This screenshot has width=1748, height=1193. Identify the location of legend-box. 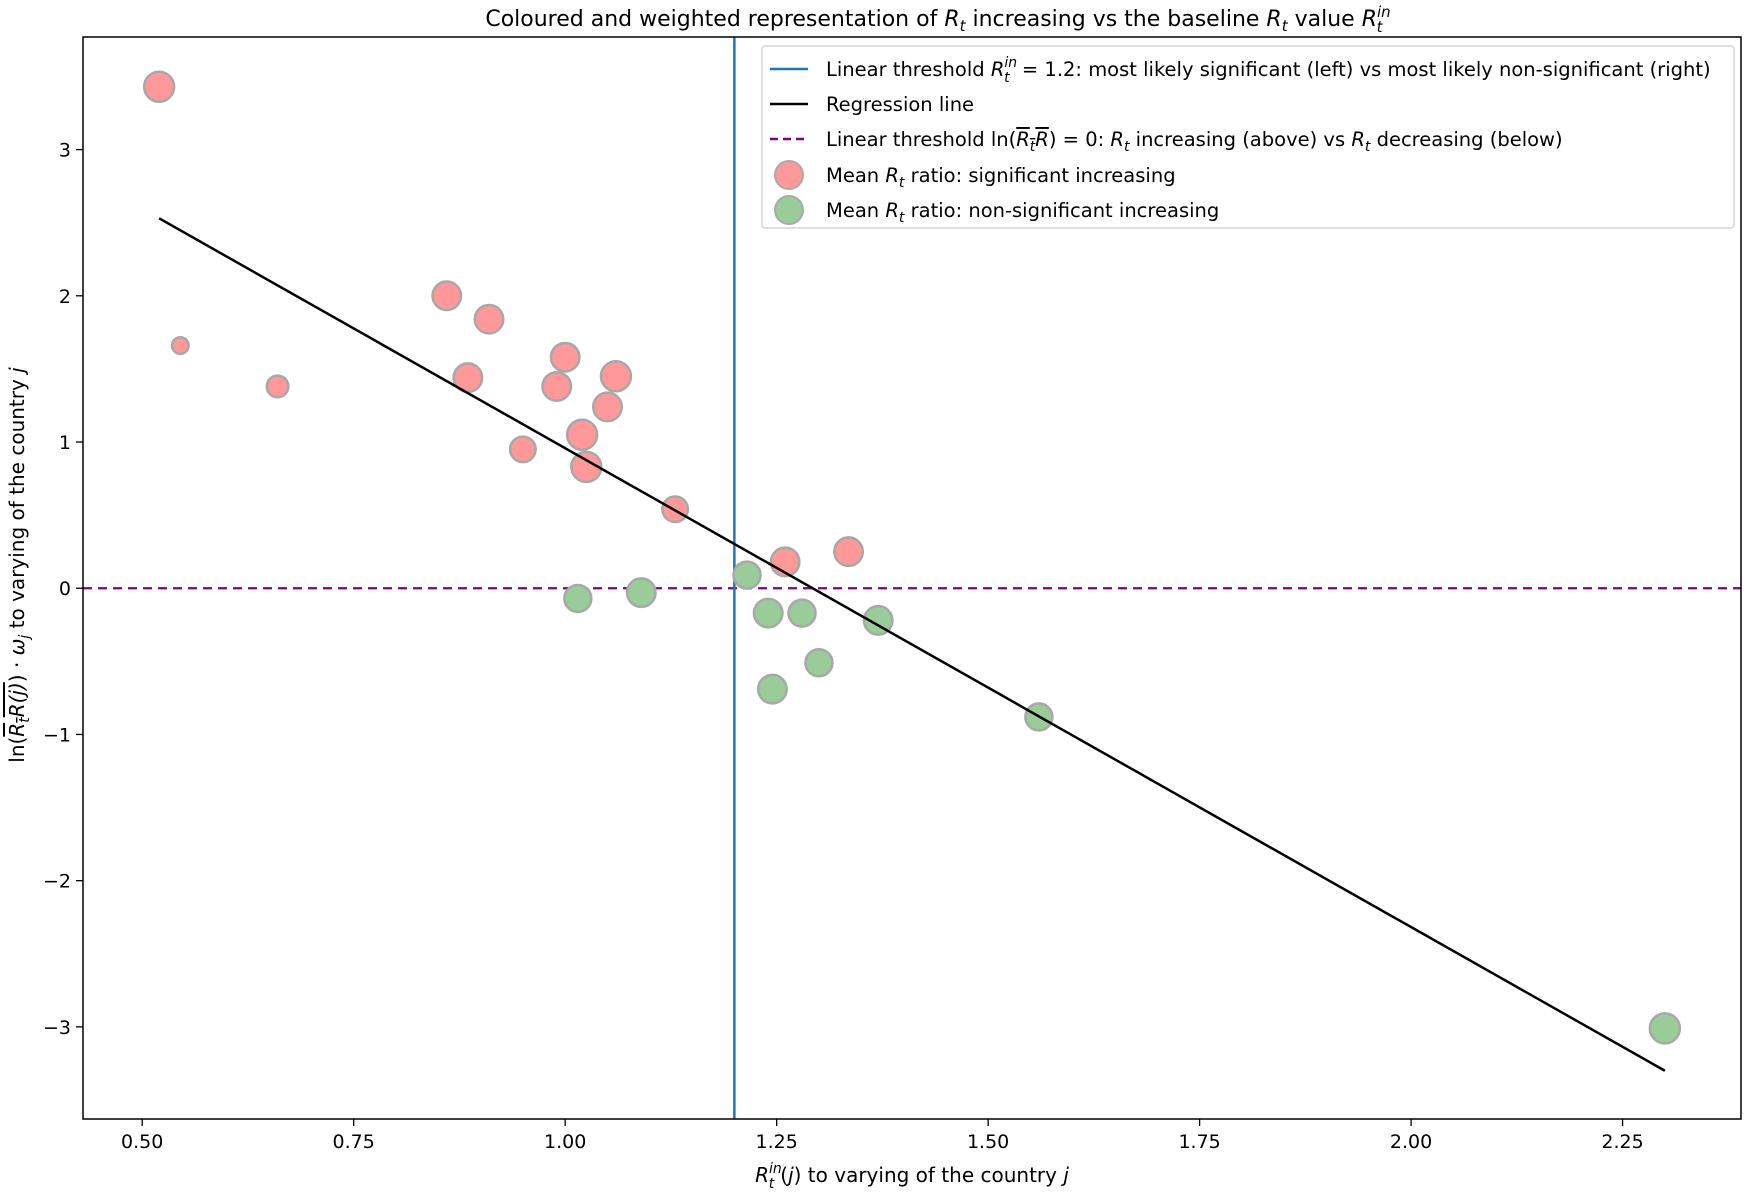
(1248, 137).